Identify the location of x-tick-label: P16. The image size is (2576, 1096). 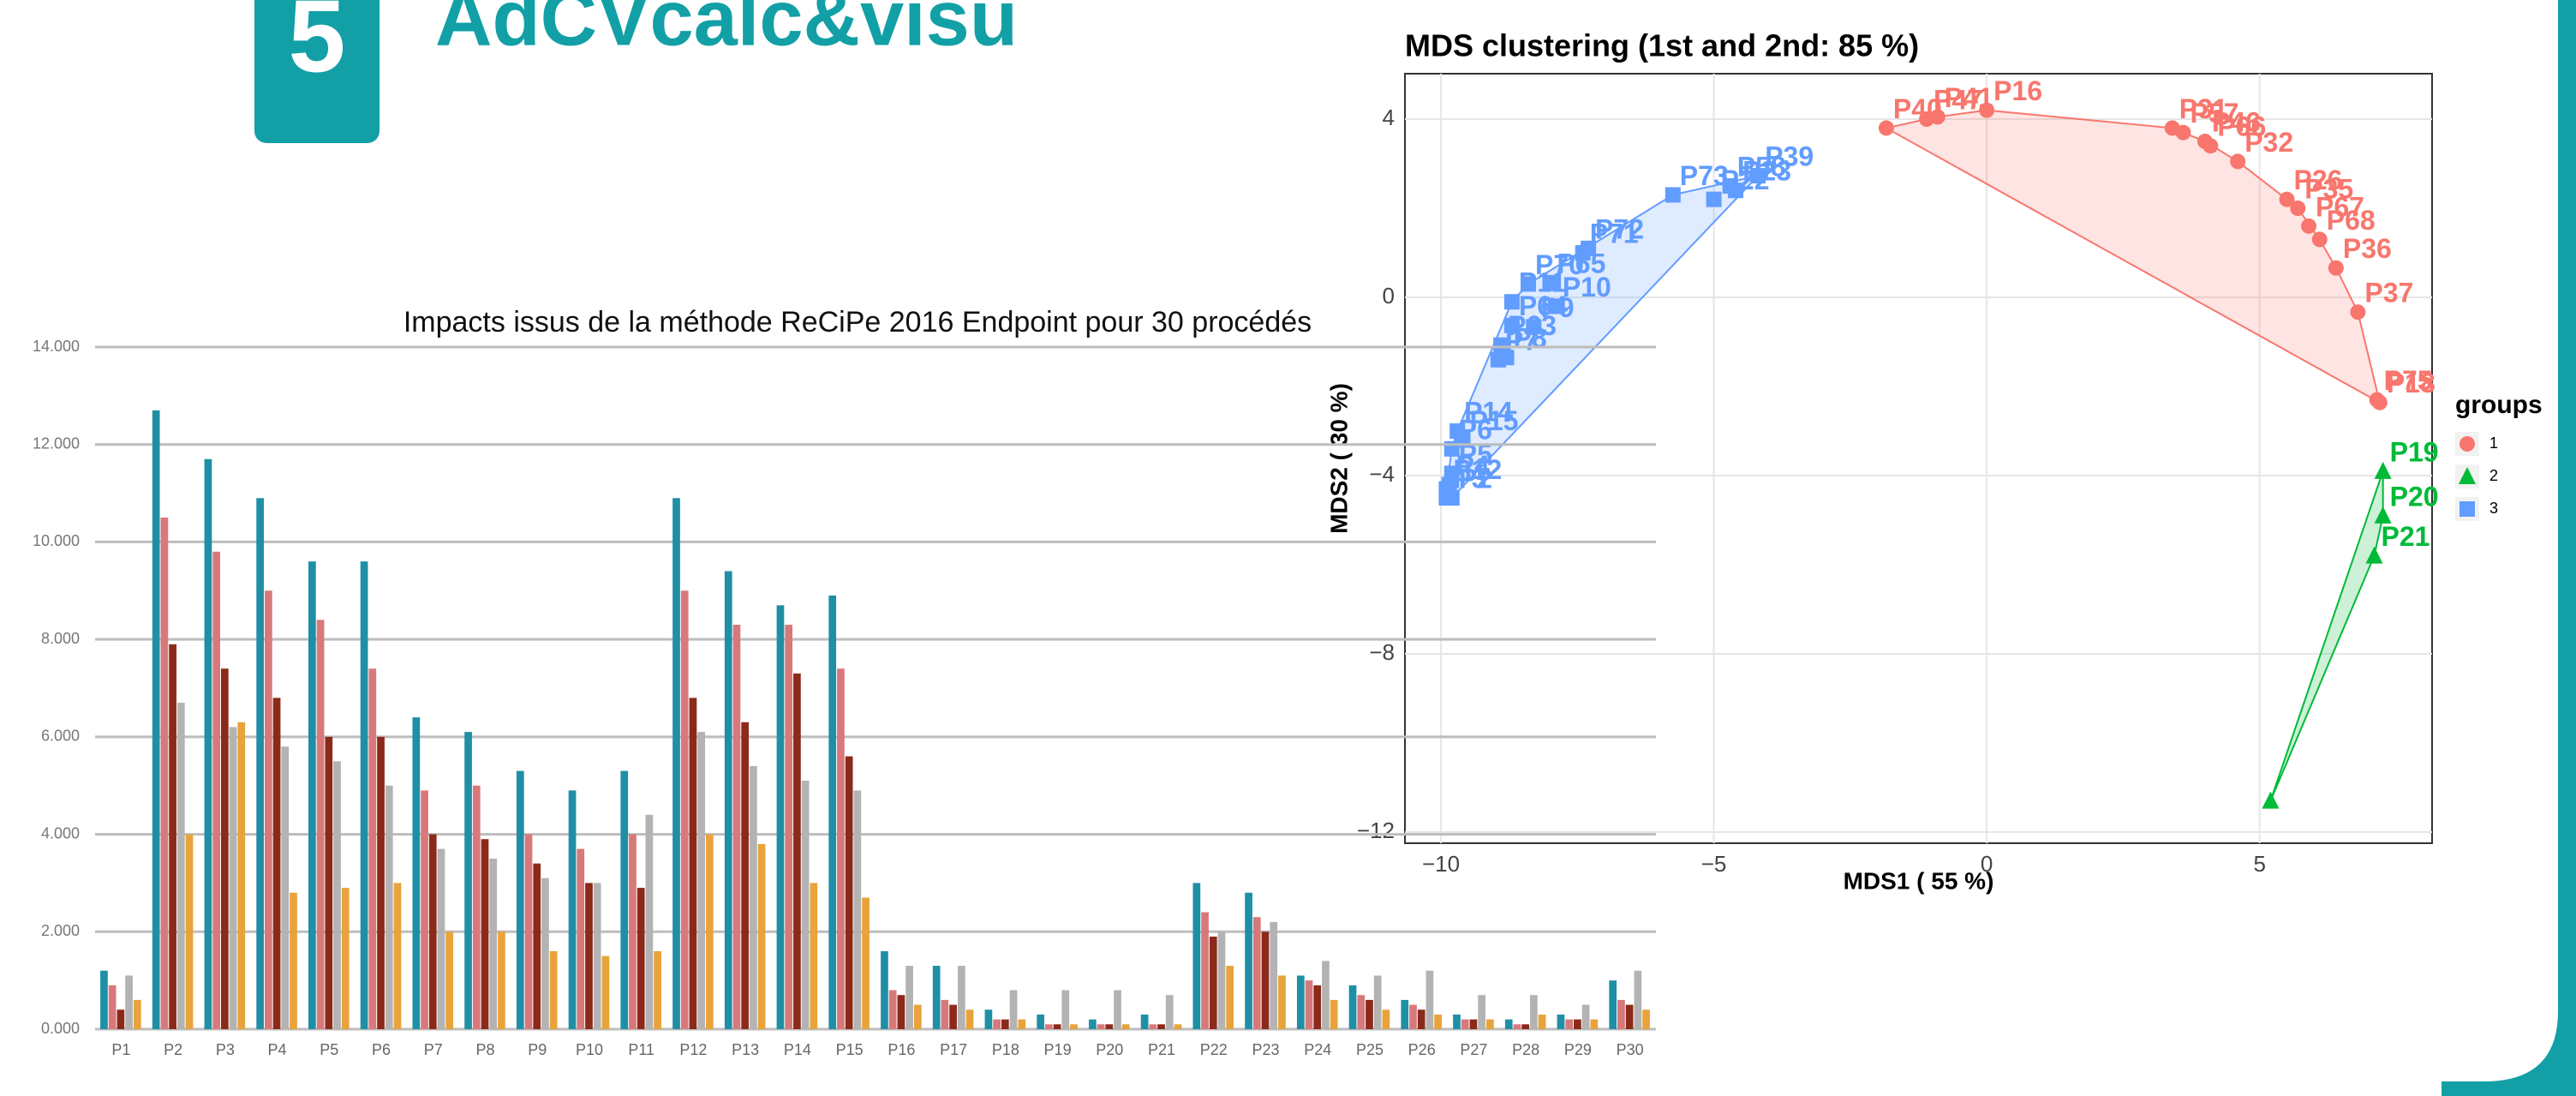
(902, 1049).